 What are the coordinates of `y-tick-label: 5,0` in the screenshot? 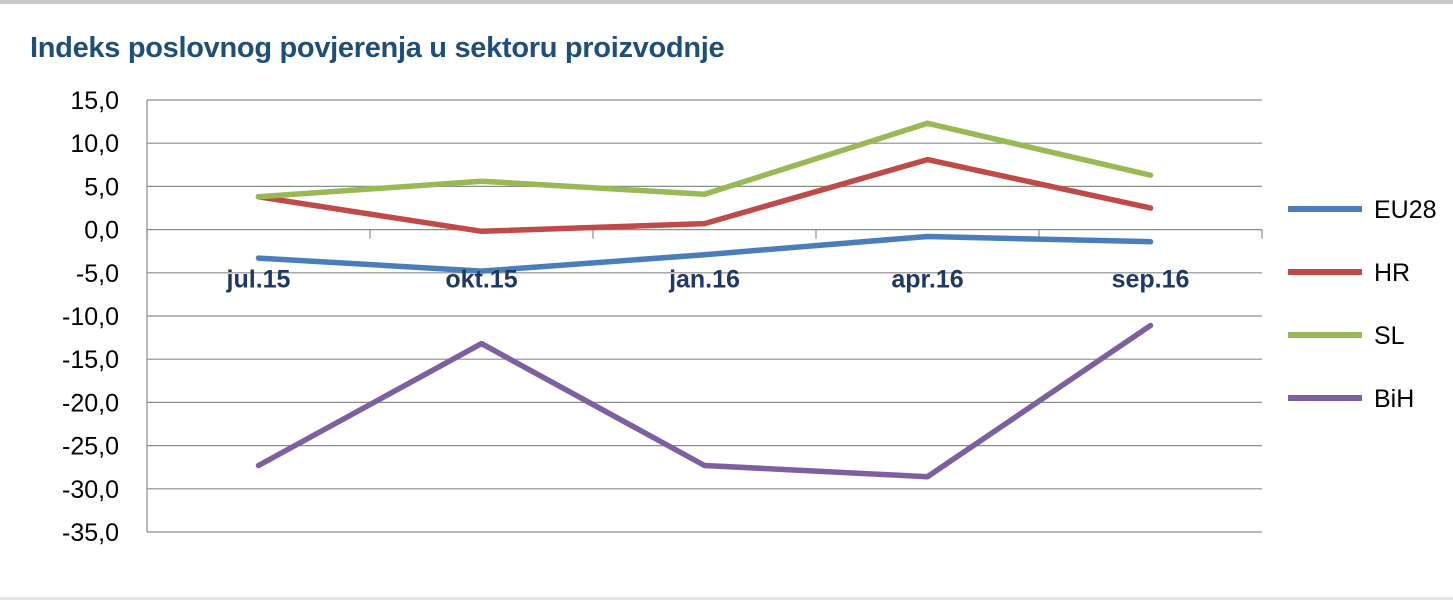 It's located at (101, 187).